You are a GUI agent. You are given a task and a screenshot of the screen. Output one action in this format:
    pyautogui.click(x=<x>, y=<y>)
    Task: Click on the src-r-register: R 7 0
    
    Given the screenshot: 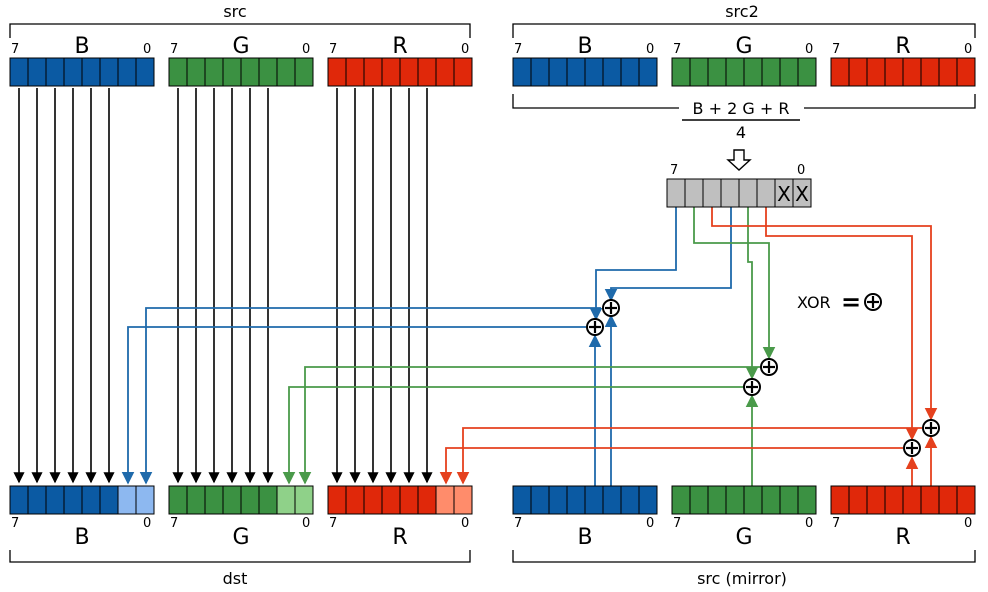 What is the action you would take?
    pyautogui.click(x=400, y=60)
    